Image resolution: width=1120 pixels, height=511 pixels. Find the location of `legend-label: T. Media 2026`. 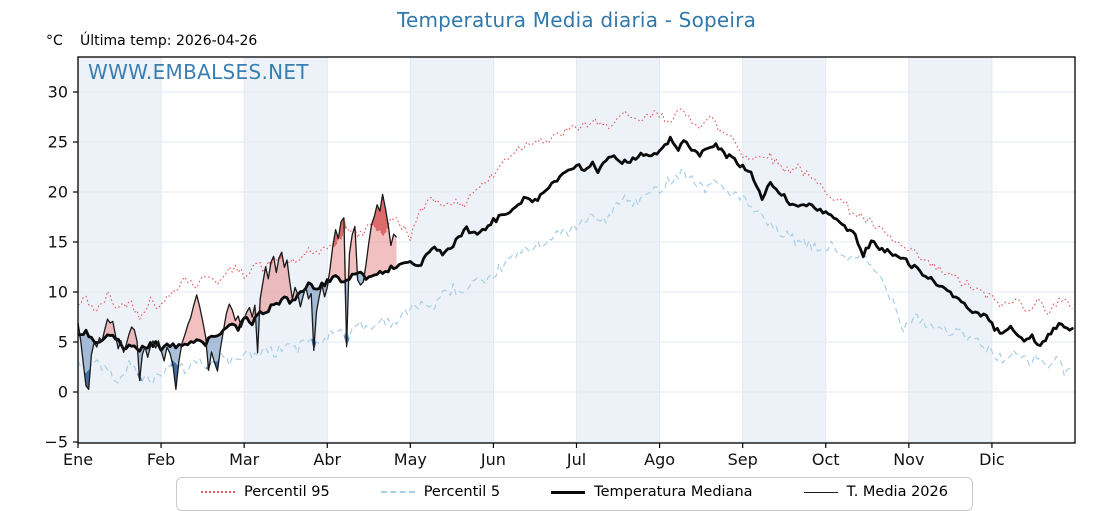

legend-label: T. Media 2026 is located at coordinates (897, 492).